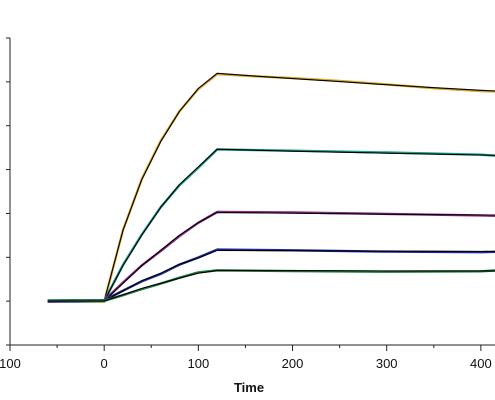  What do you see at coordinates (481, 363) in the screenshot?
I see `x-tick-label: 400` at bounding box center [481, 363].